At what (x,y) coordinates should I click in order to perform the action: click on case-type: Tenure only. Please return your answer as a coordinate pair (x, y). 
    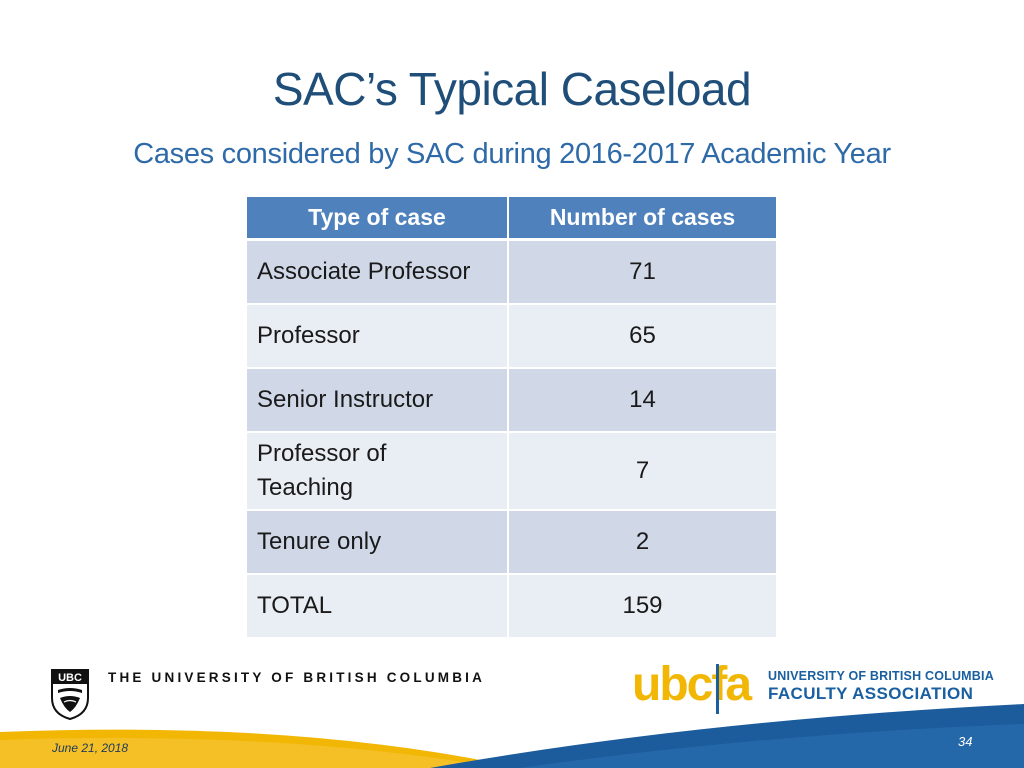
    Looking at the image, I should click on (378, 543).